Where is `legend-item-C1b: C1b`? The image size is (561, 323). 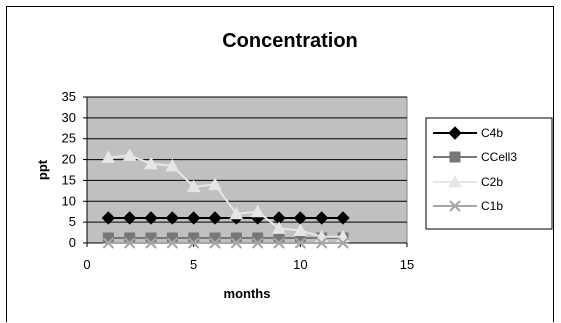
legend-item-C1b: C1b is located at coordinates (468, 206).